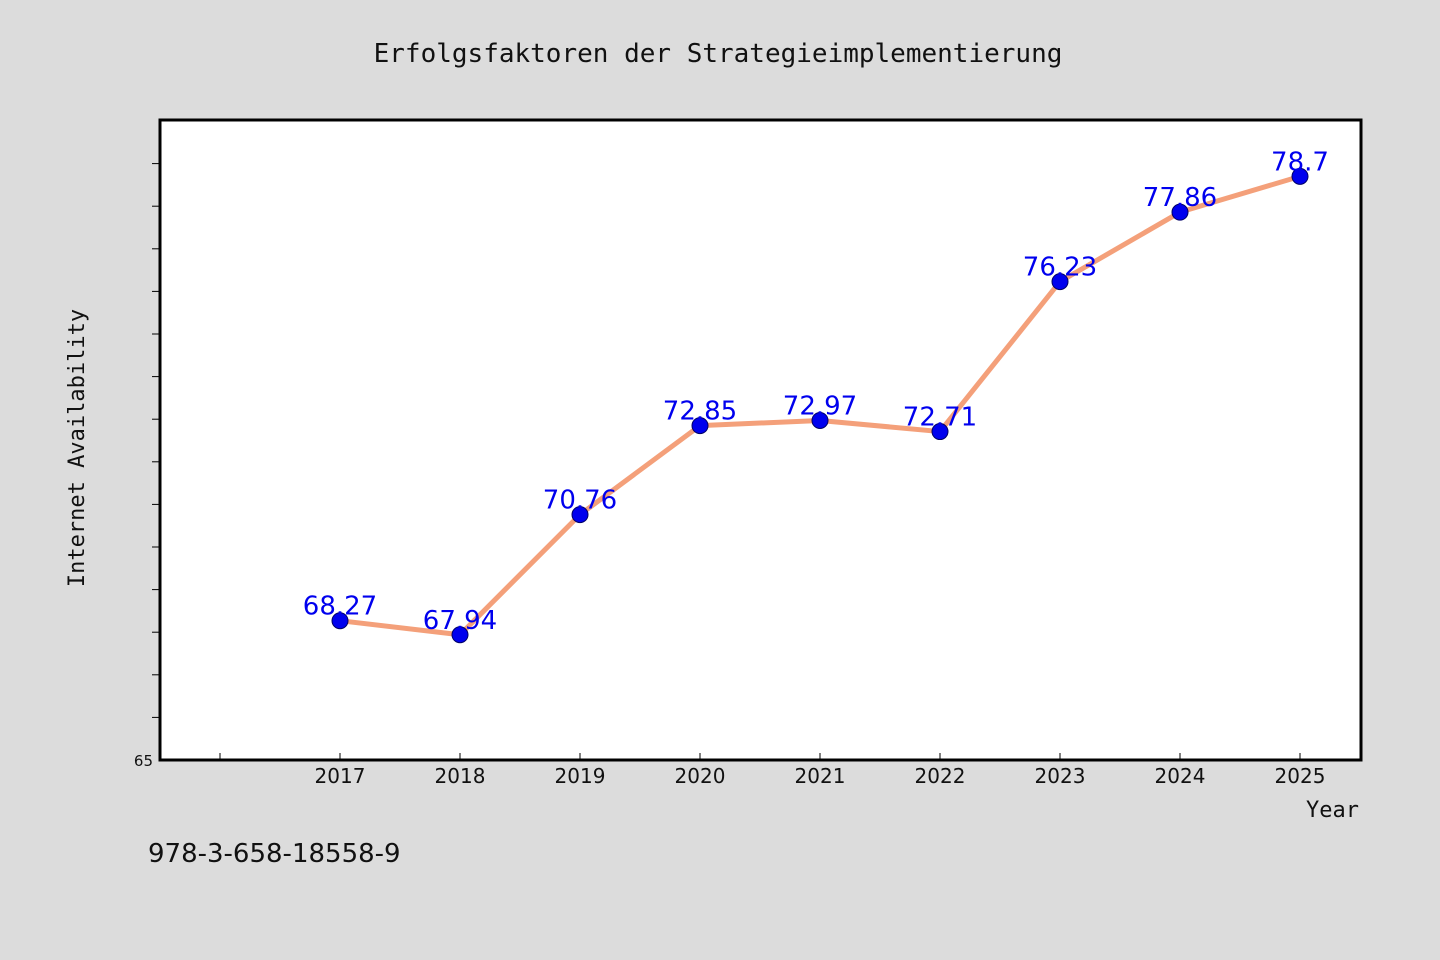 The image size is (1440, 960). What do you see at coordinates (940, 776) in the screenshot?
I see `x-tick-label: 2022` at bounding box center [940, 776].